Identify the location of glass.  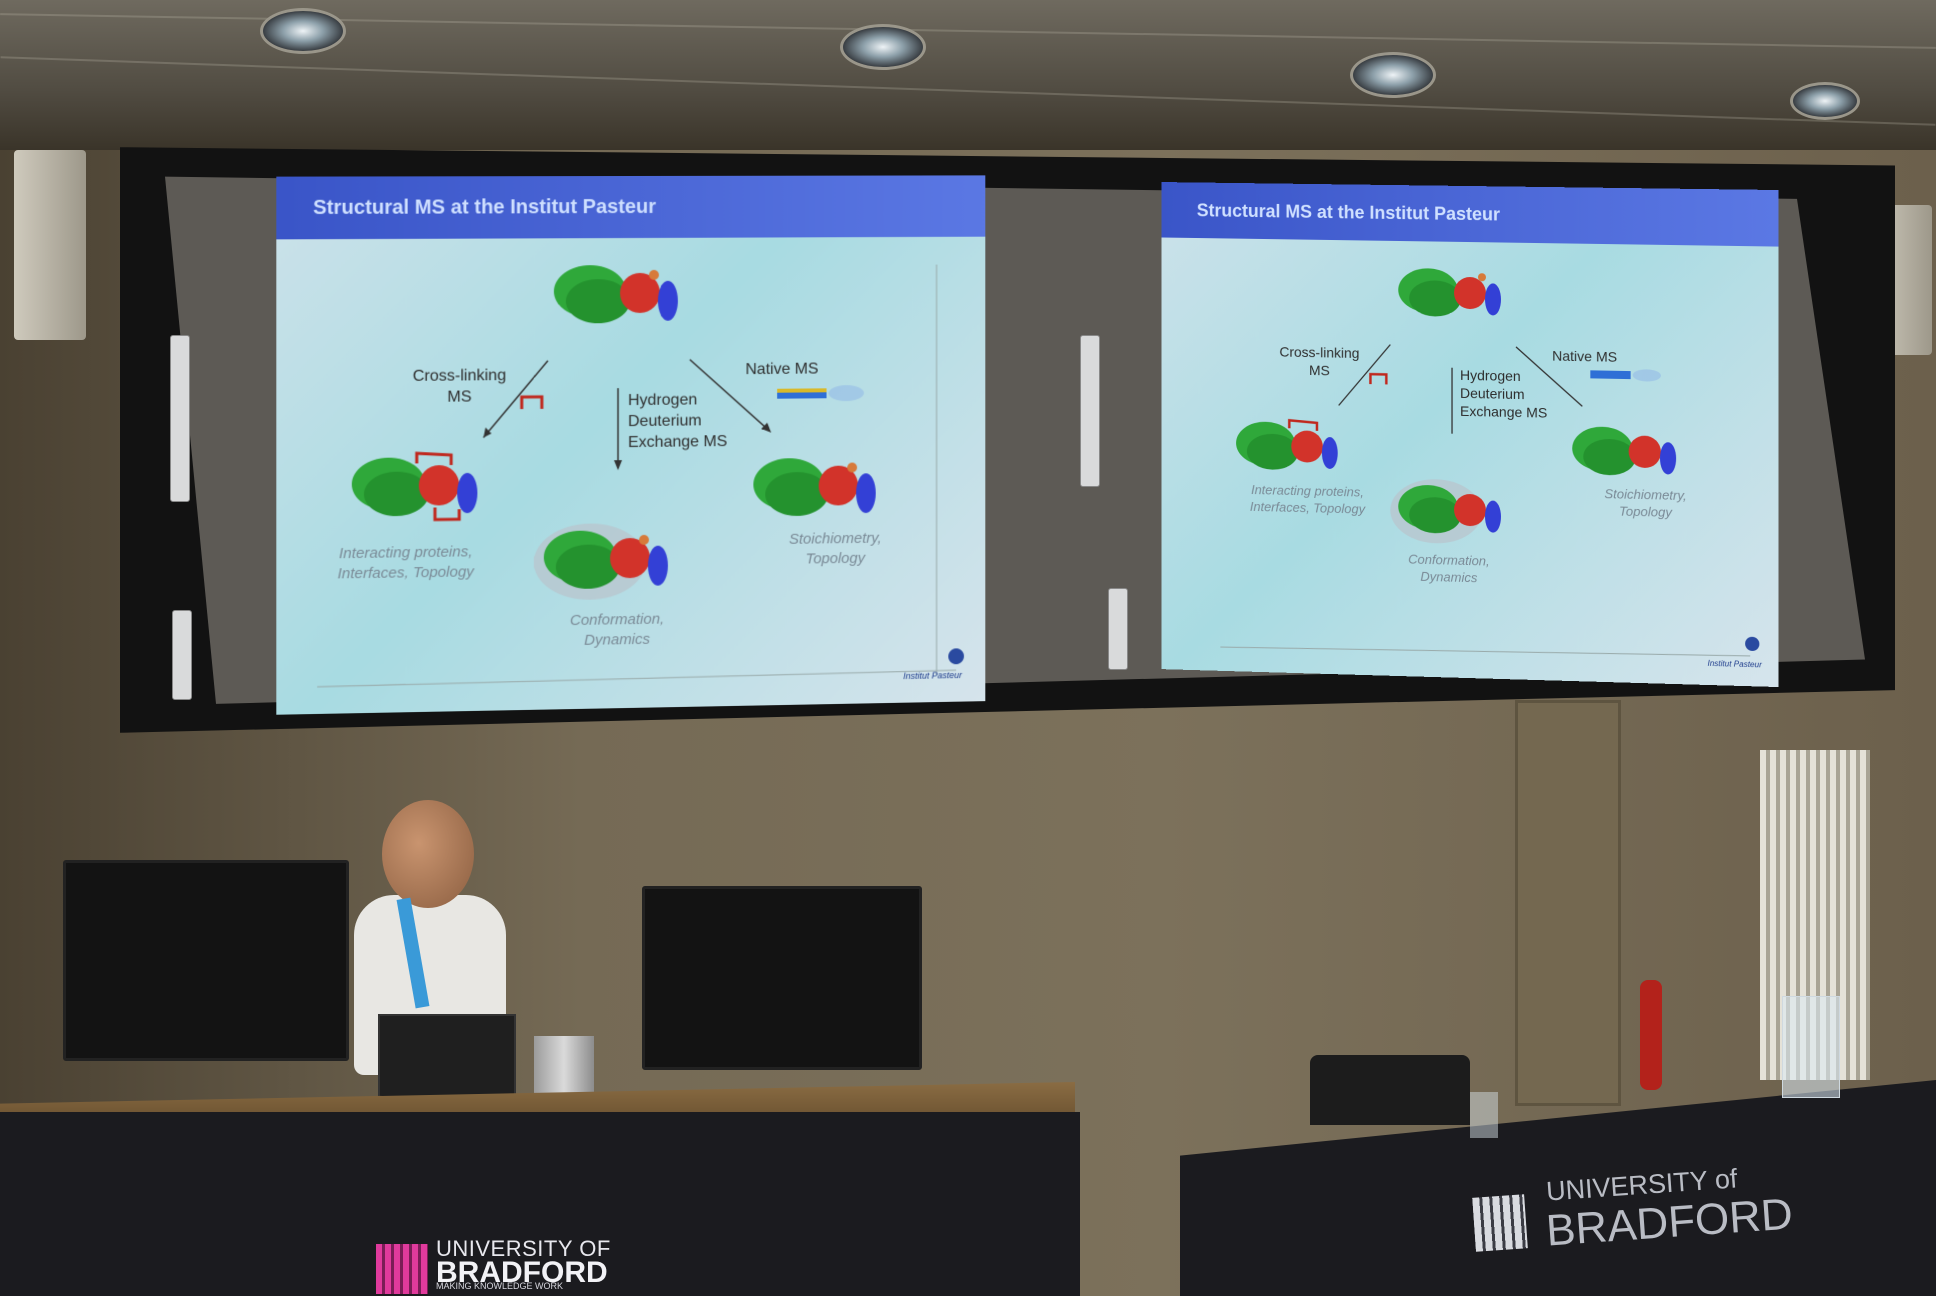
(1484, 1115).